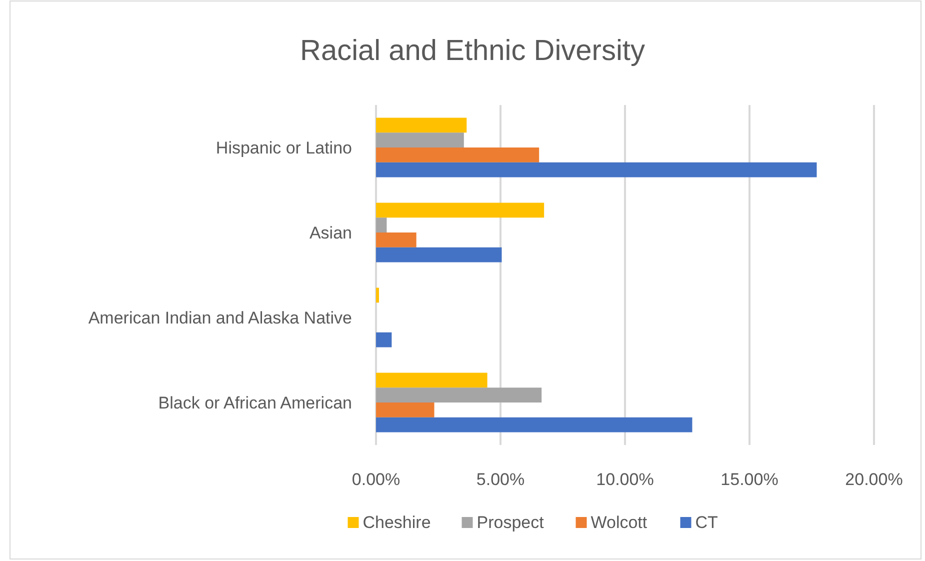 This screenshot has height=561, width=925. What do you see at coordinates (749, 479) in the screenshot?
I see `x-tick-label: 15.00%` at bounding box center [749, 479].